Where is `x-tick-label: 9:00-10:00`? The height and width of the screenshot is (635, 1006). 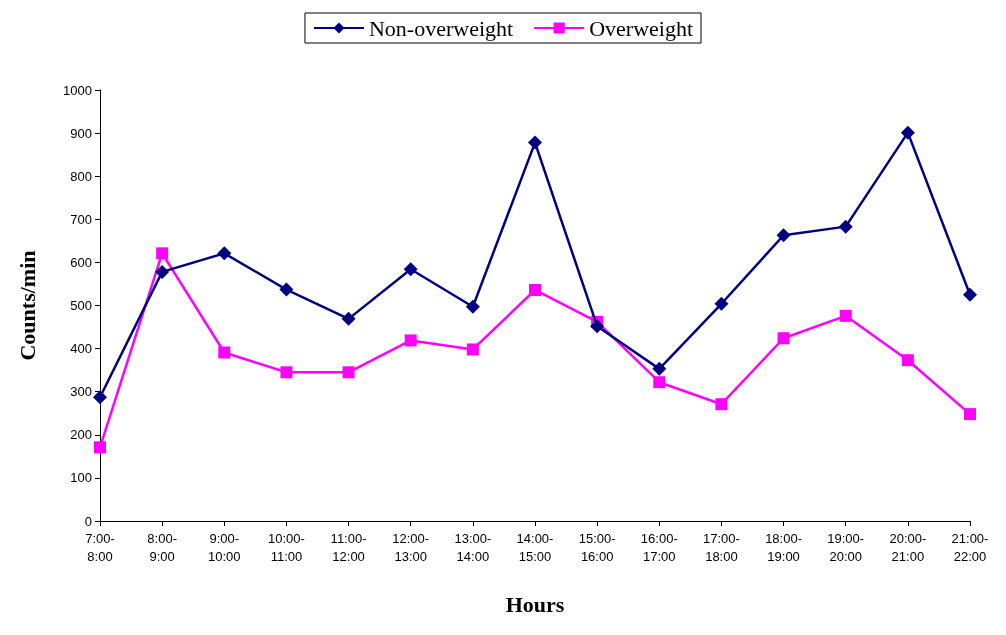
x-tick-label: 9:00-10:00 is located at coordinates (224, 547).